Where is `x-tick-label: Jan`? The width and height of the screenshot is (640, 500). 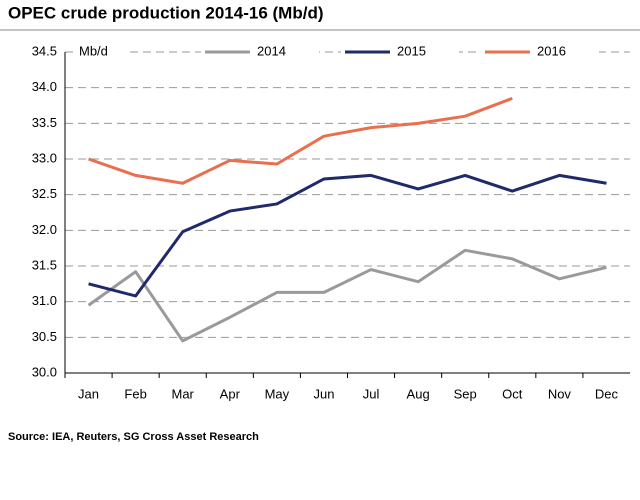 x-tick-label: Jan is located at coordinates (88, 393).